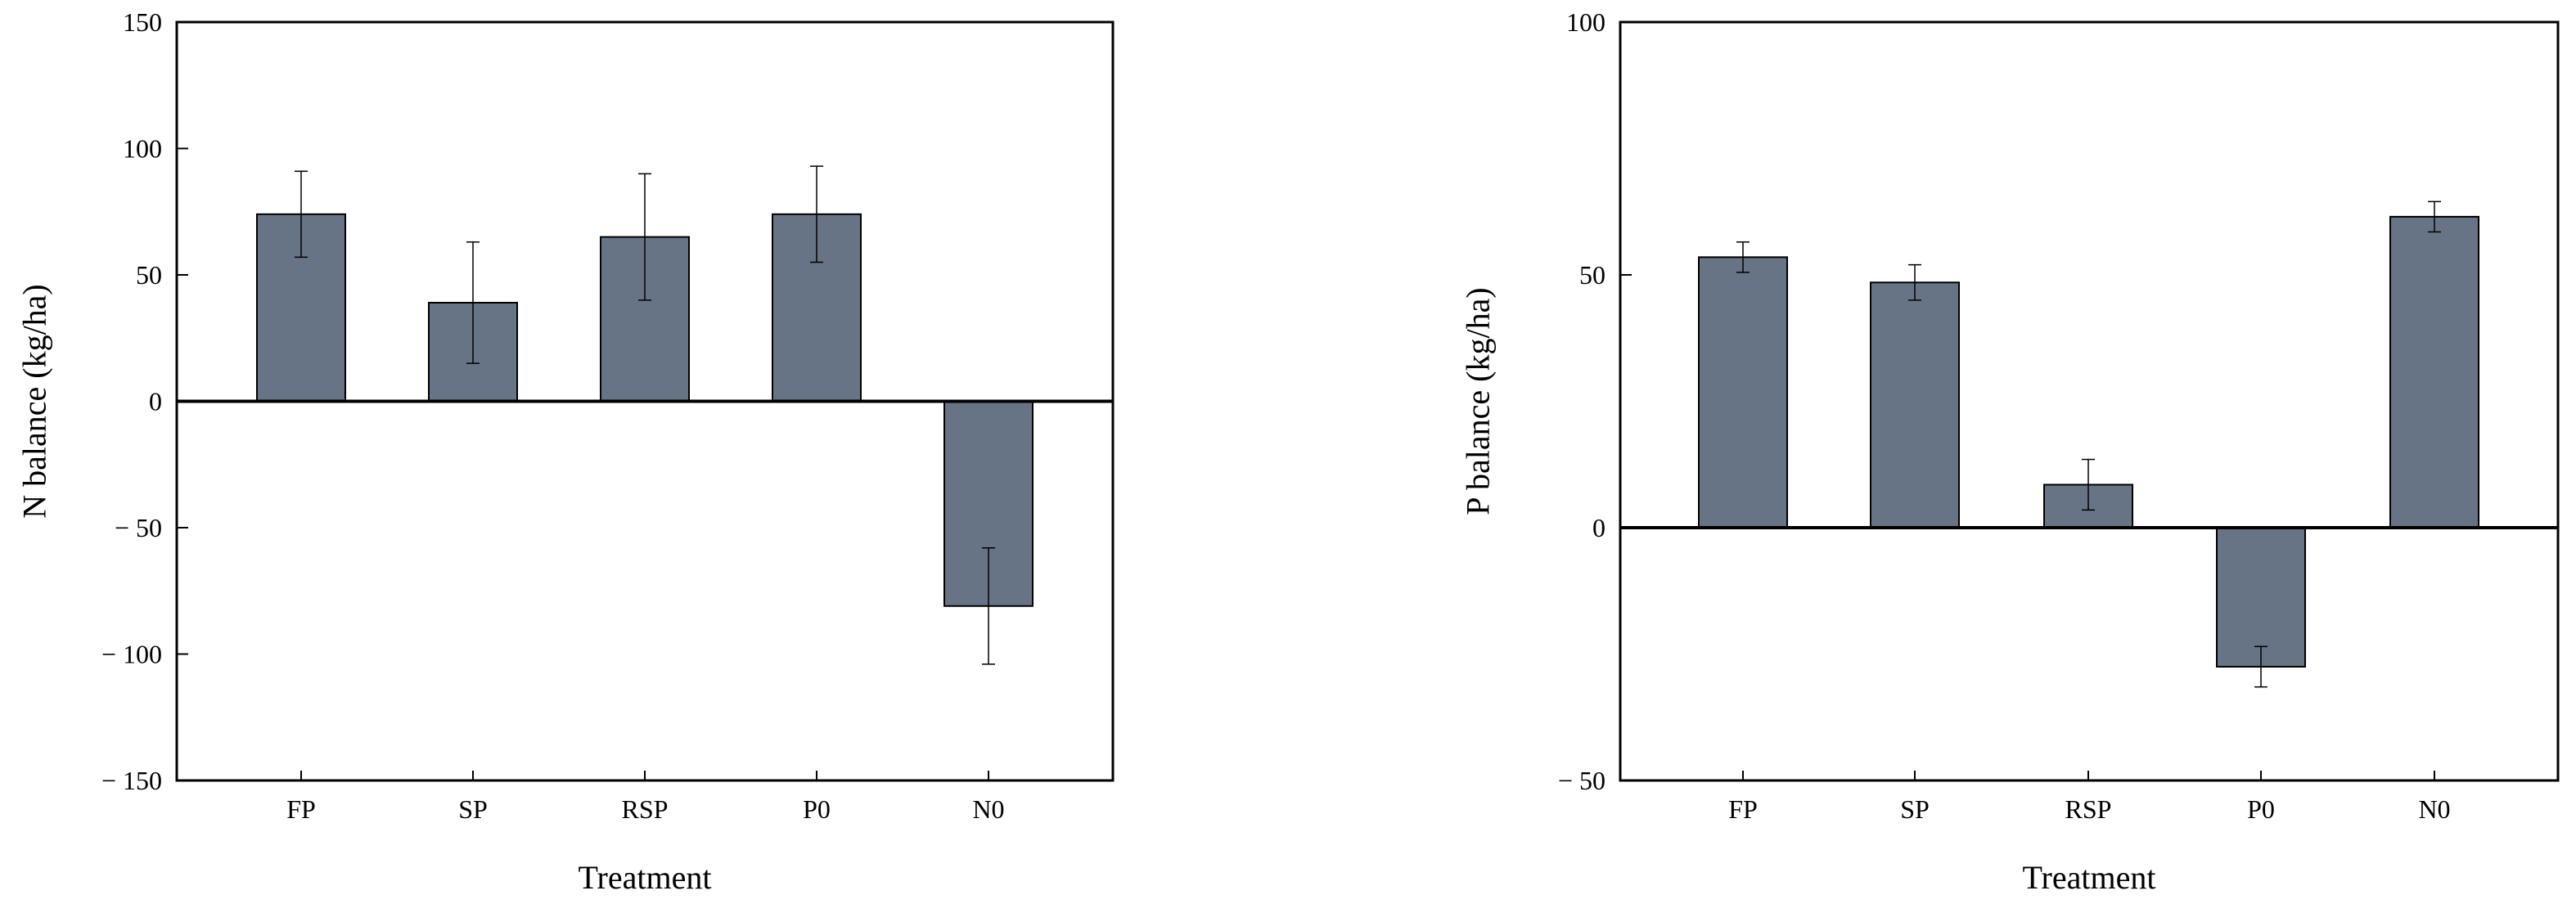  Describe the element at coordinates (1743, 392) in the screenshot. I see `bar-fp` at that location.